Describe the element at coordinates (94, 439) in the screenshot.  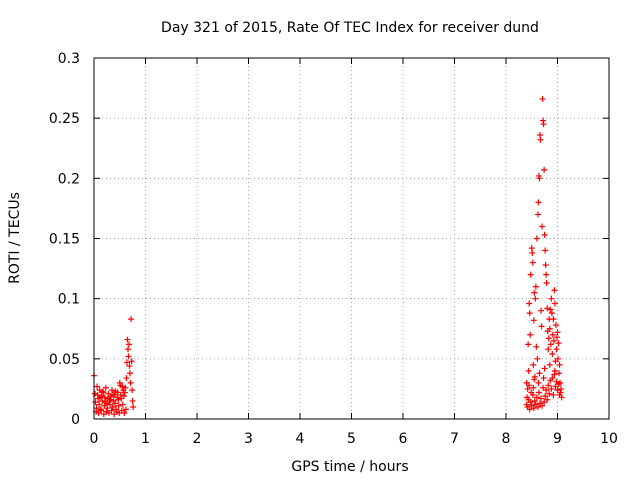
I see `x-tick-label: 0` at that location.